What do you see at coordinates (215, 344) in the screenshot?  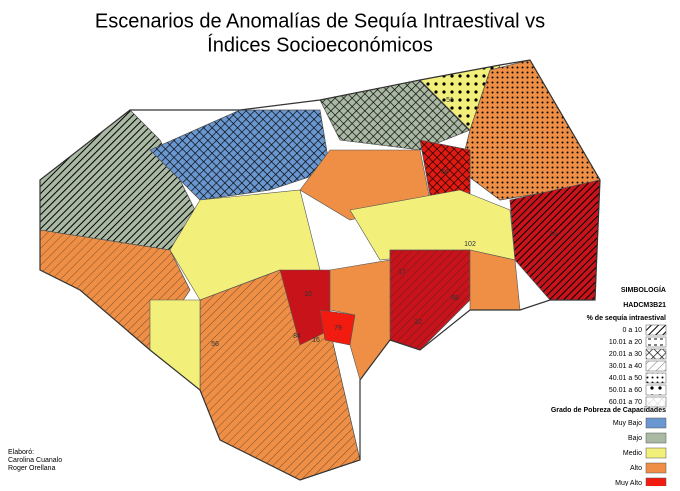 I see `region-label: 56` at bounding box center [215, 344].